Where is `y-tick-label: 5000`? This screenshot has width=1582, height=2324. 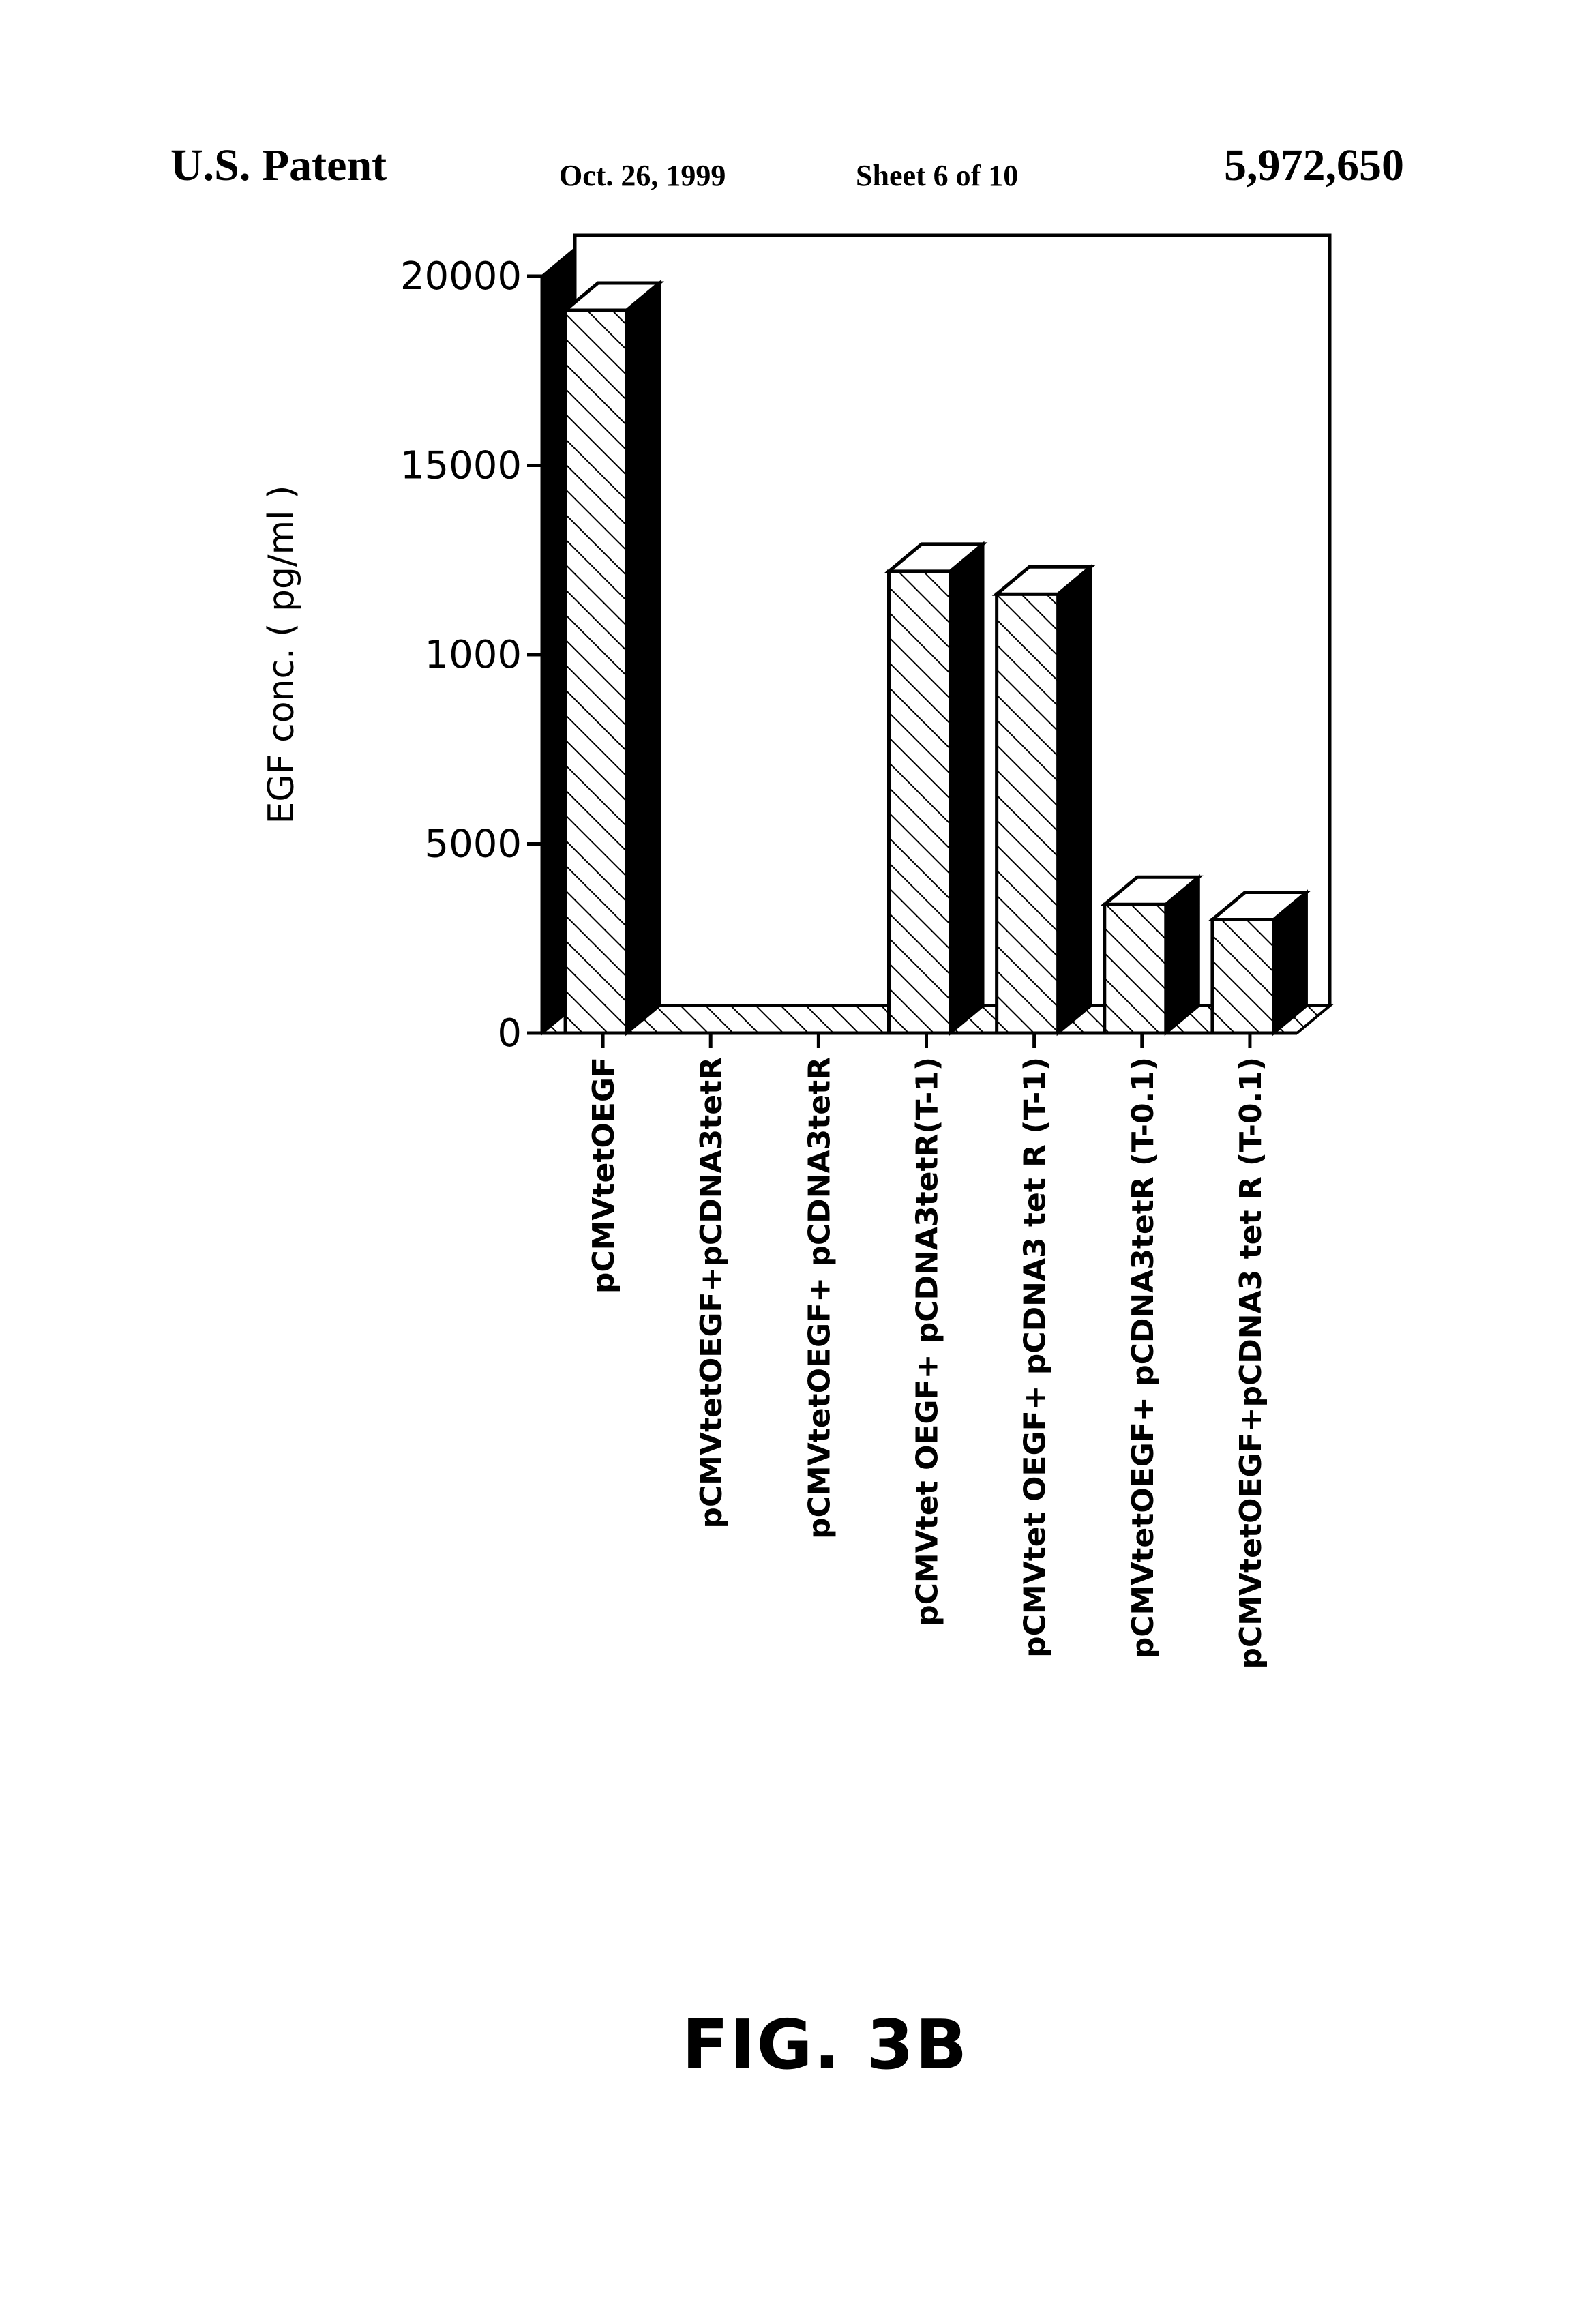 y-tick-label: 5000 is located at coordinates (473, 844).